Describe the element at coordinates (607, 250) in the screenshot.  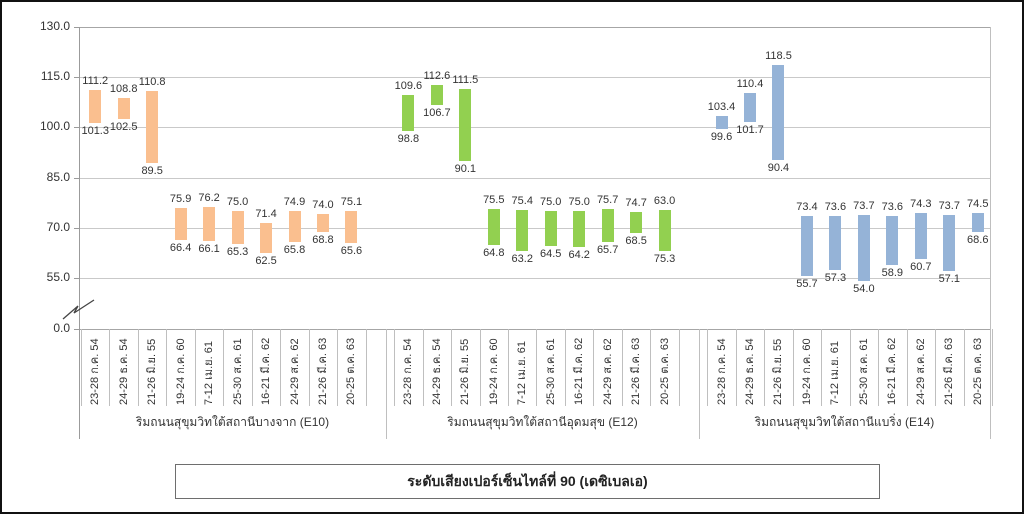
I see `bar-value-label-bottom: 65.7` at that location.